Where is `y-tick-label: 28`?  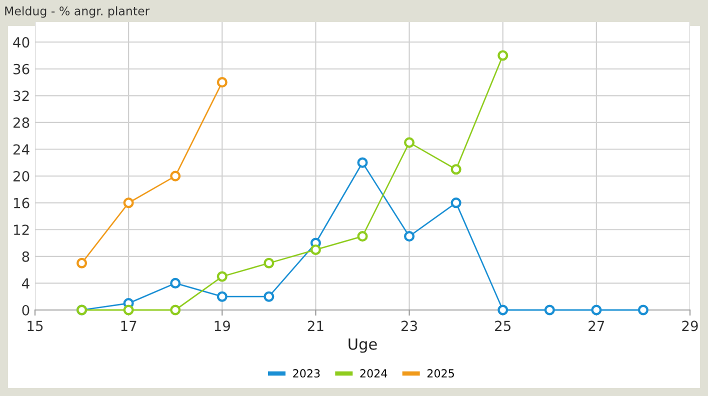
y-tick-label: 28 is located at coordinates (21, 122).